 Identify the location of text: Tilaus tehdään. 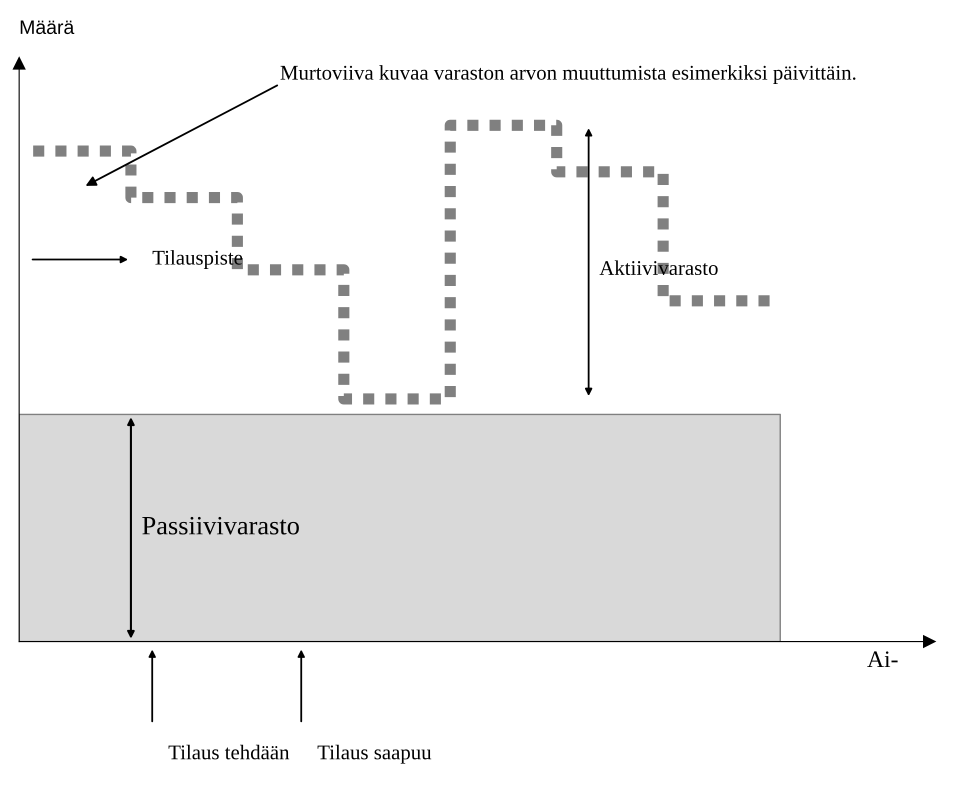
(229, 752).